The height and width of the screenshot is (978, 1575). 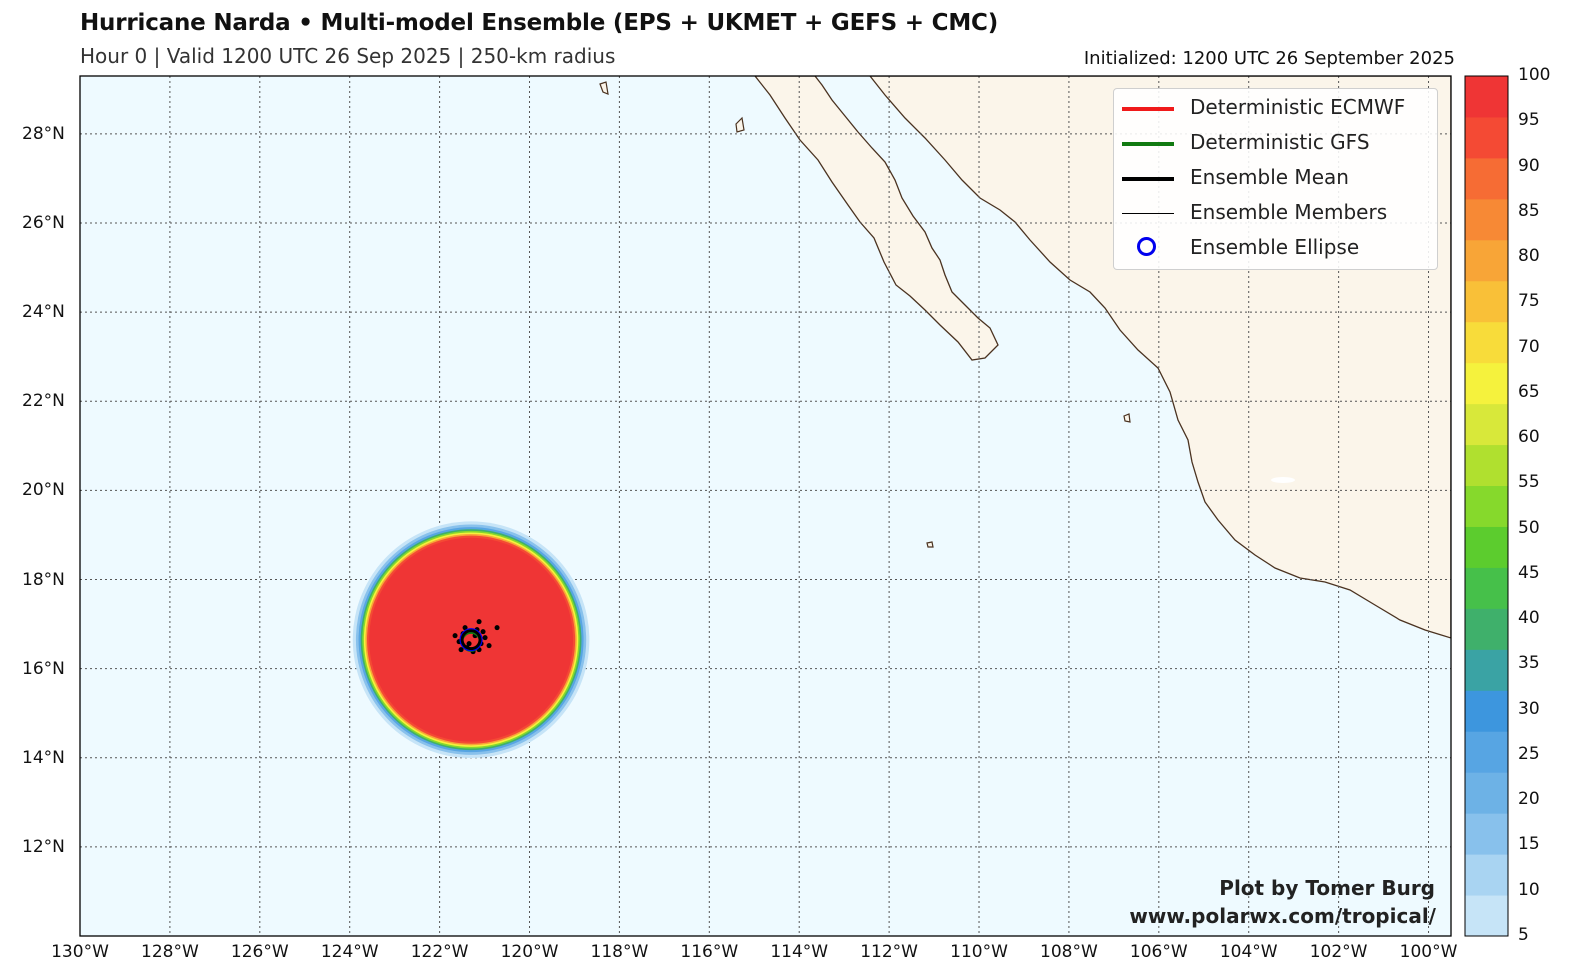 I want to click on latitude-tick-label: 26°N, so click(x=43, y=223).